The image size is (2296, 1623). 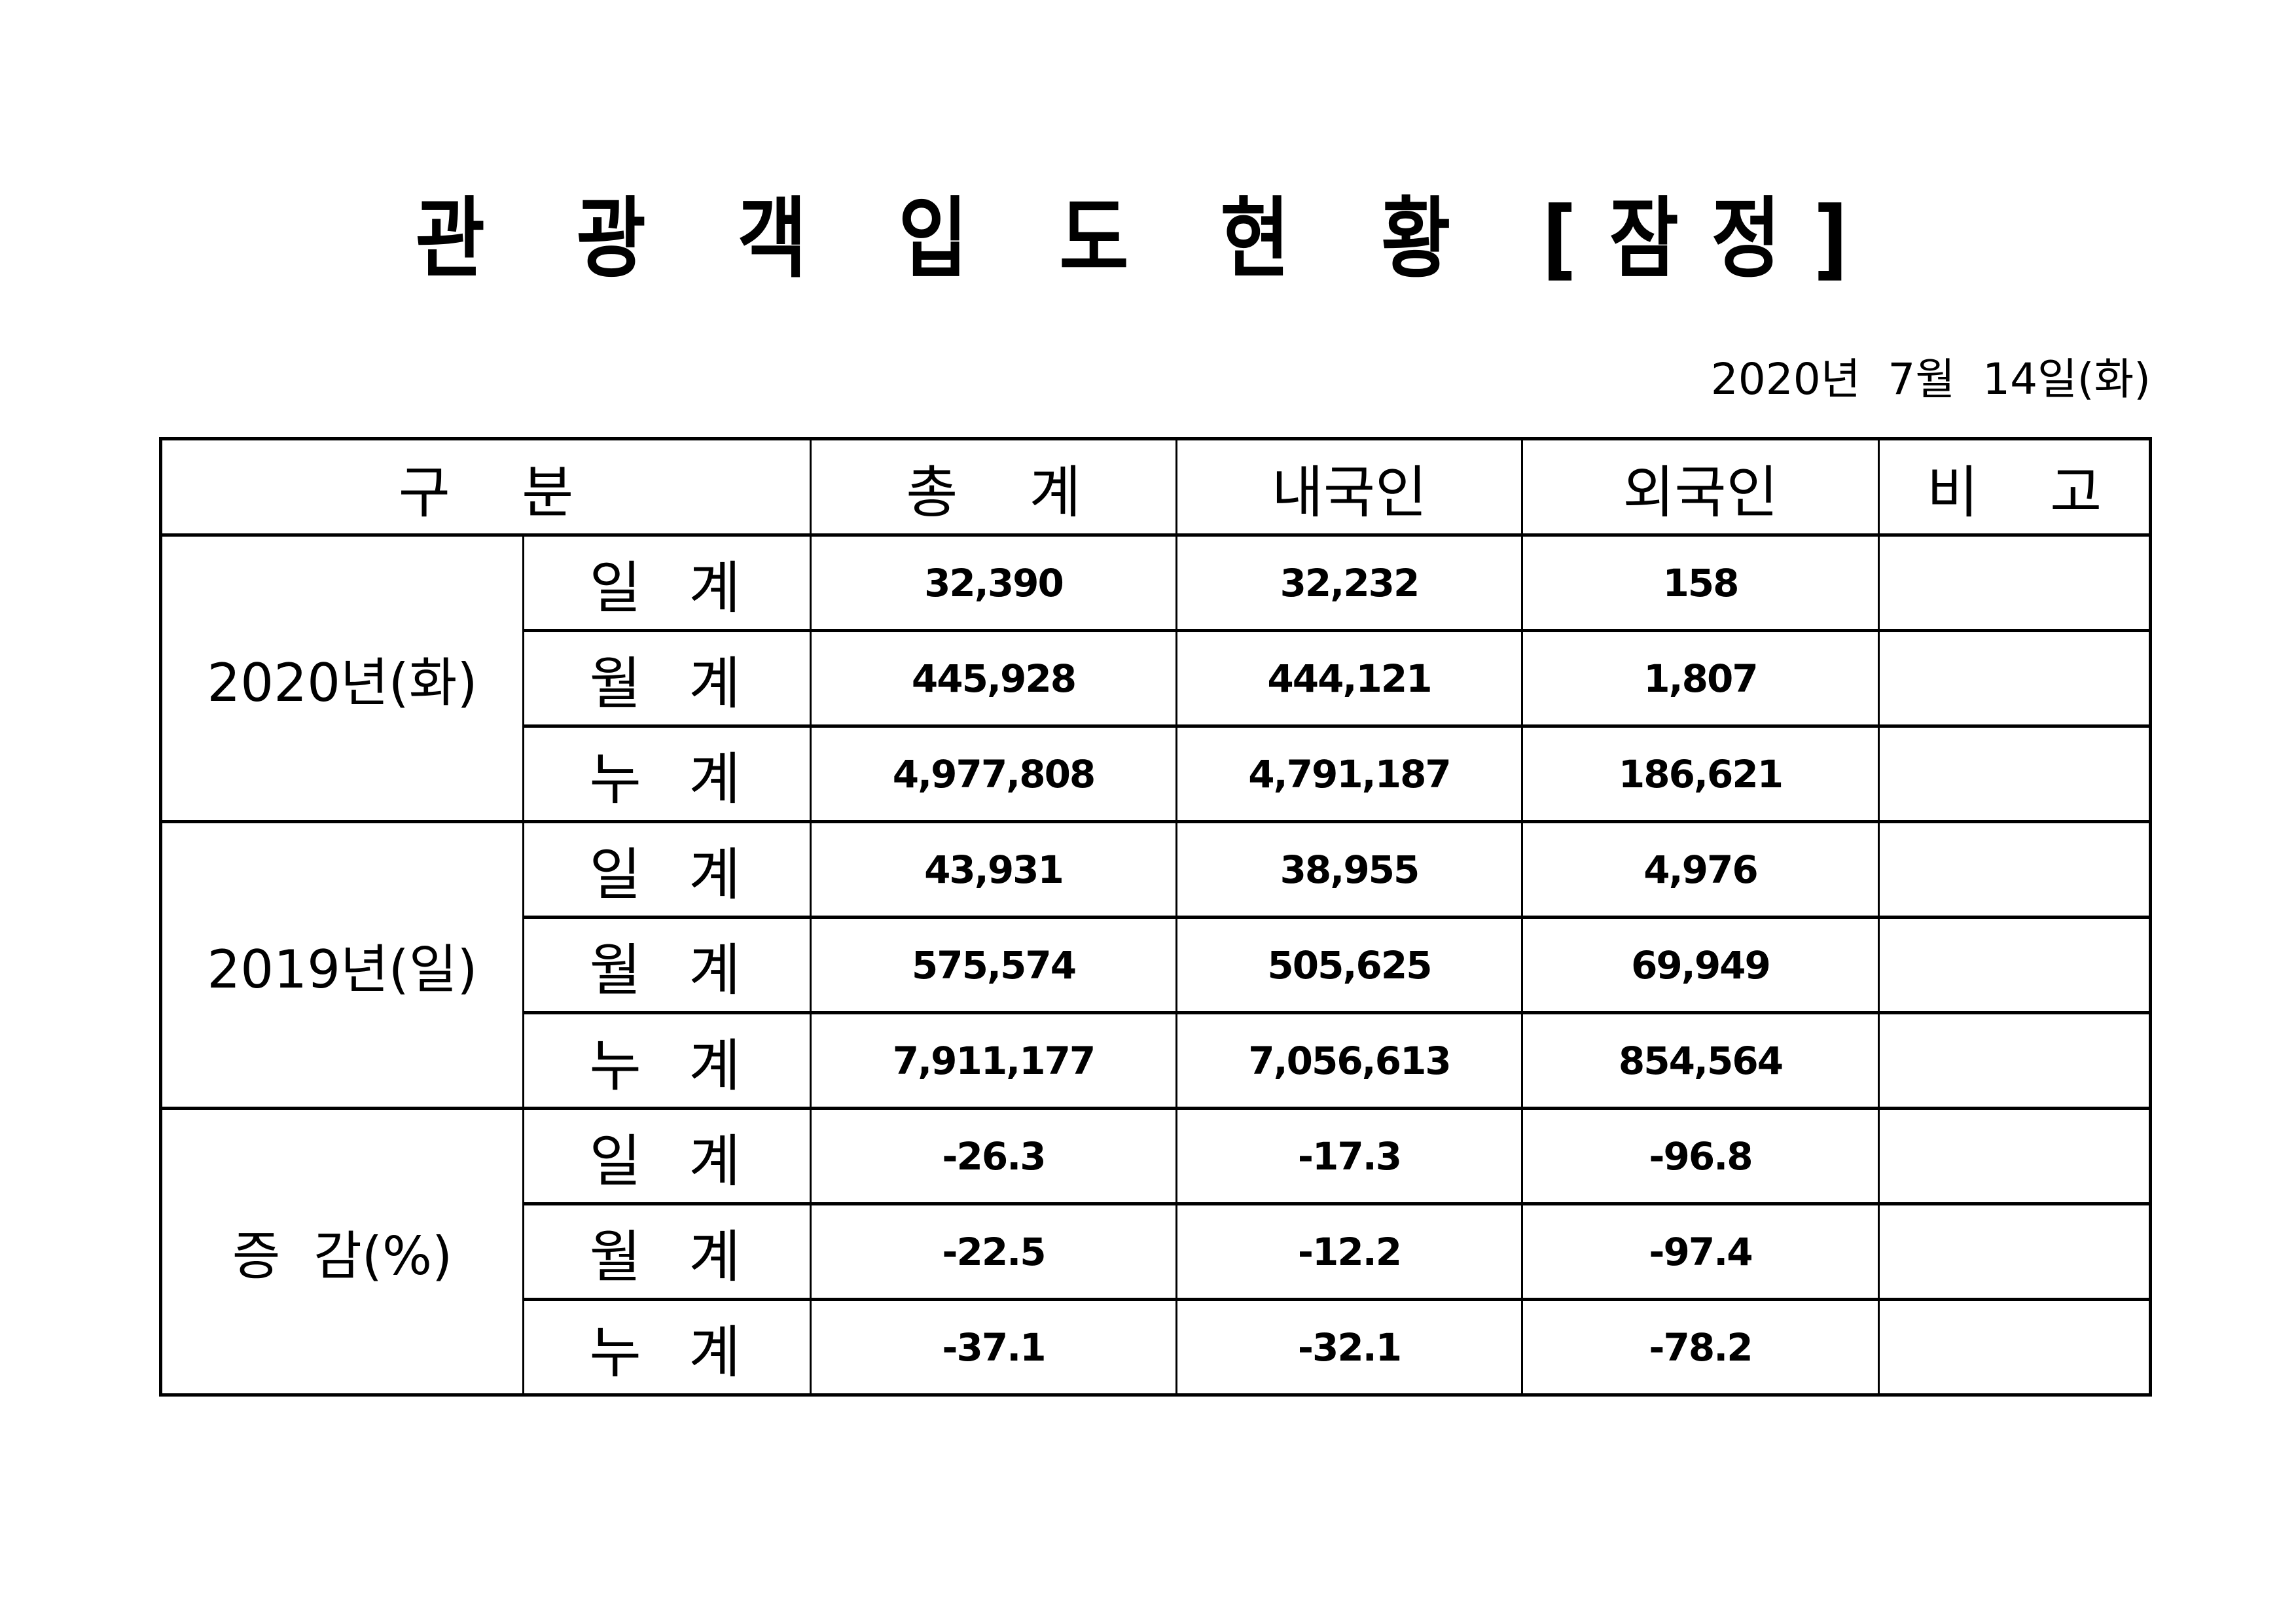 I want to click on total-cell: 32,390, so click(x=993, y=582).